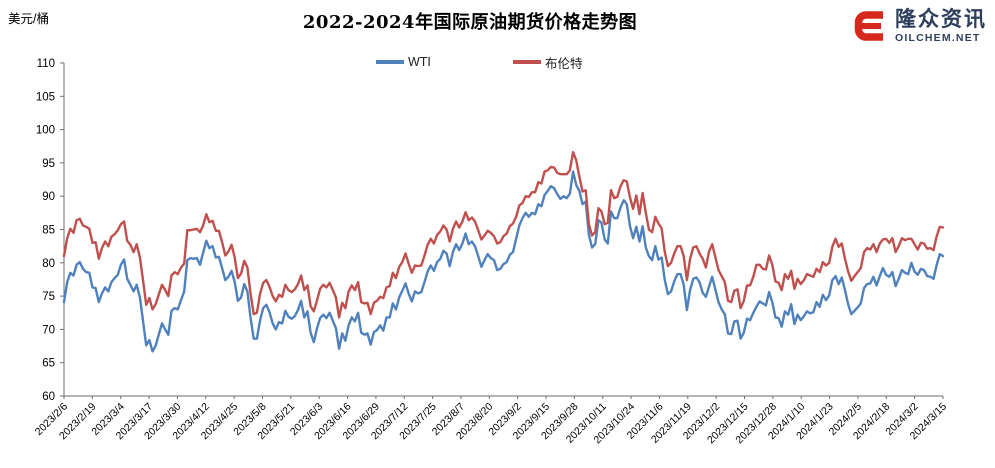  Describe the element at coordinates (46, 64) in the screenshot. I see `svg-text: 110` at that location.